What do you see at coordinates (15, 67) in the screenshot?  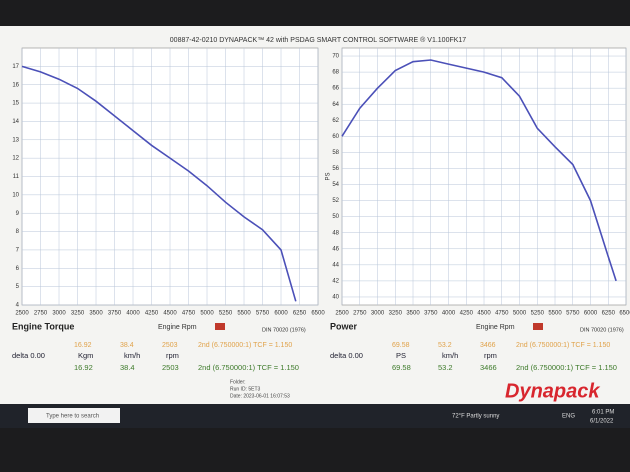 I see `y-tick-label: 17` at bounding box center [15, 67].